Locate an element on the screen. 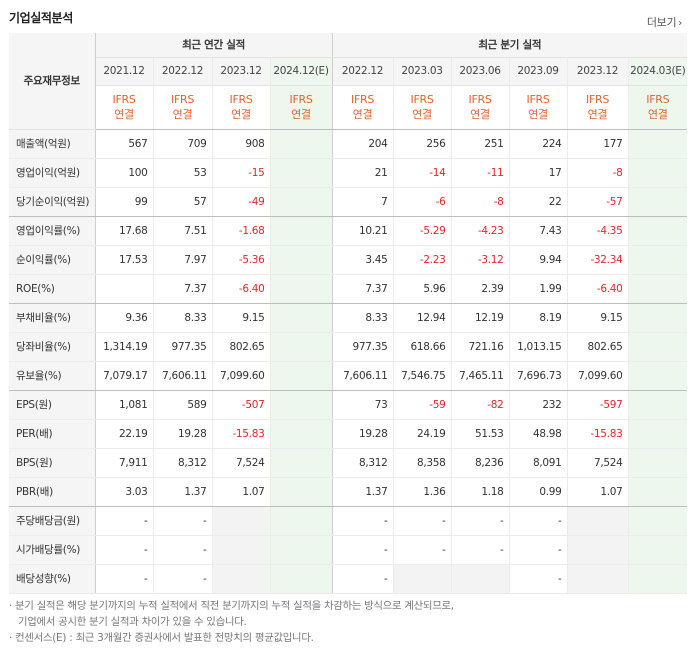  table-cell: 5.96 is located at coordinates (422, 289).